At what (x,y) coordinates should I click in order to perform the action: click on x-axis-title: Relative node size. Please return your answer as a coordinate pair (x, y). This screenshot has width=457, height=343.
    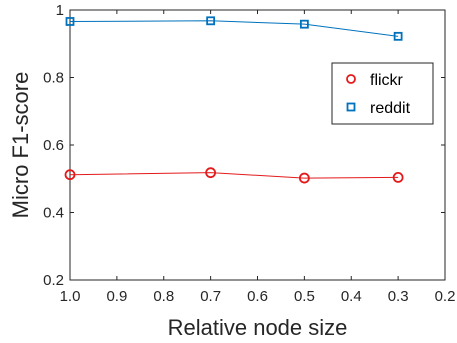
    Looking at the image, I should click on (258, 327).